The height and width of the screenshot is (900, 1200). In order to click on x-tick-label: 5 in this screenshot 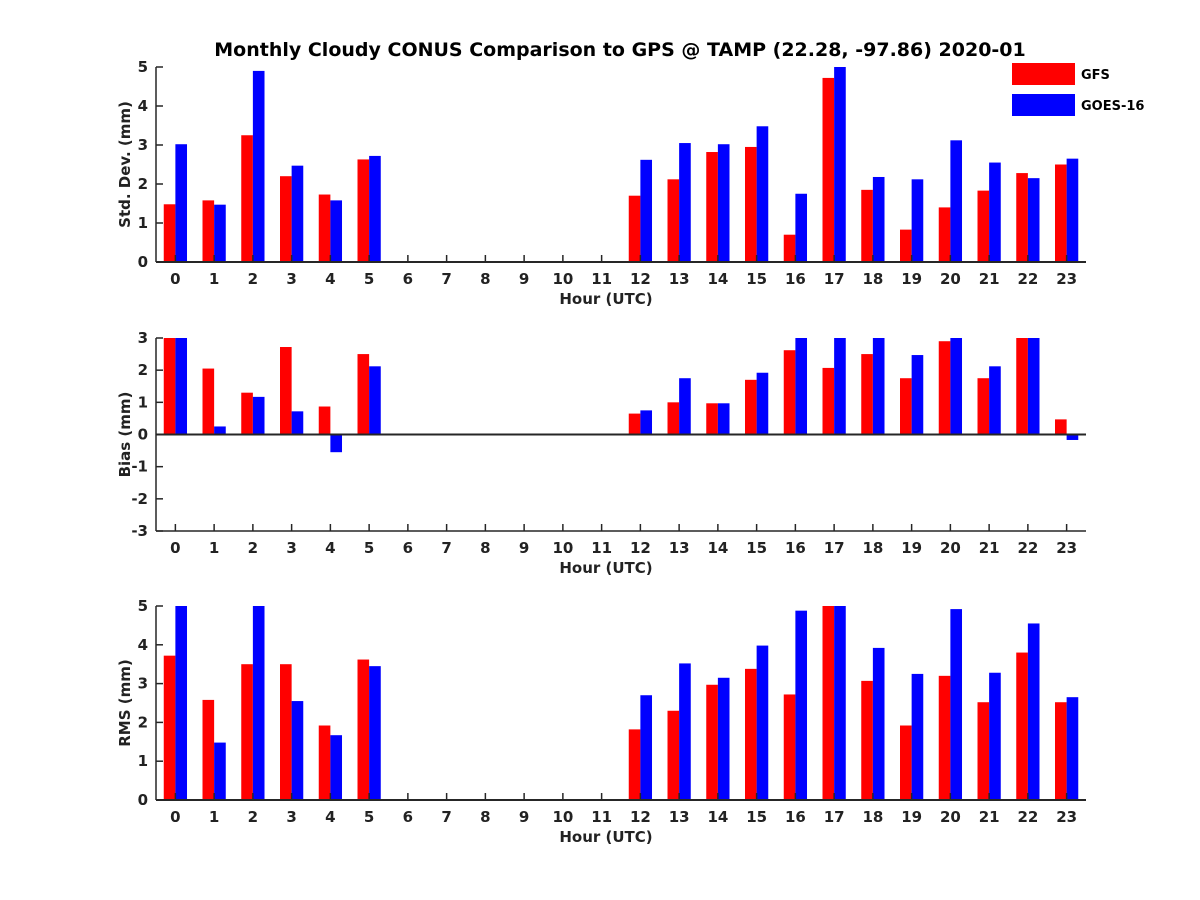, I will do `click(369, 548)`.